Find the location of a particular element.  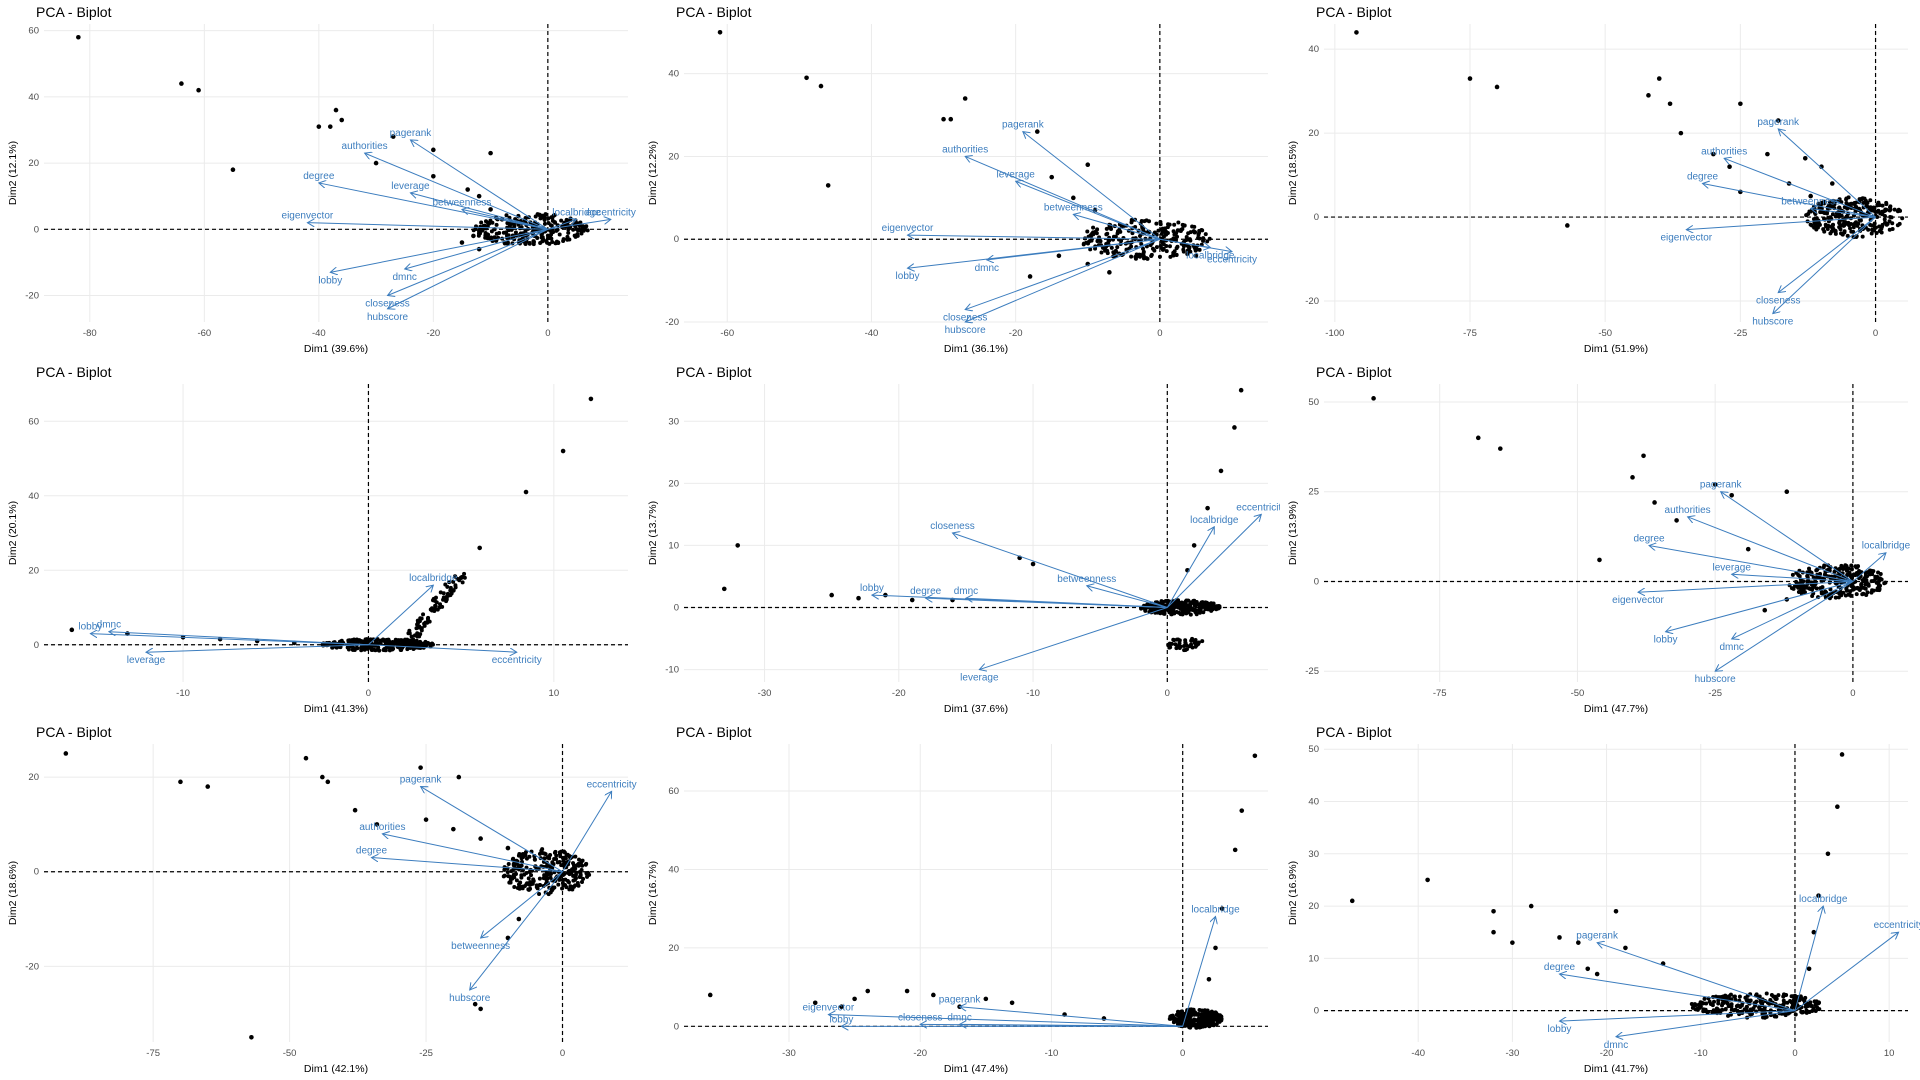

x-axis-title: Dim1 (37.6%) is located at coordinates (976, 709).